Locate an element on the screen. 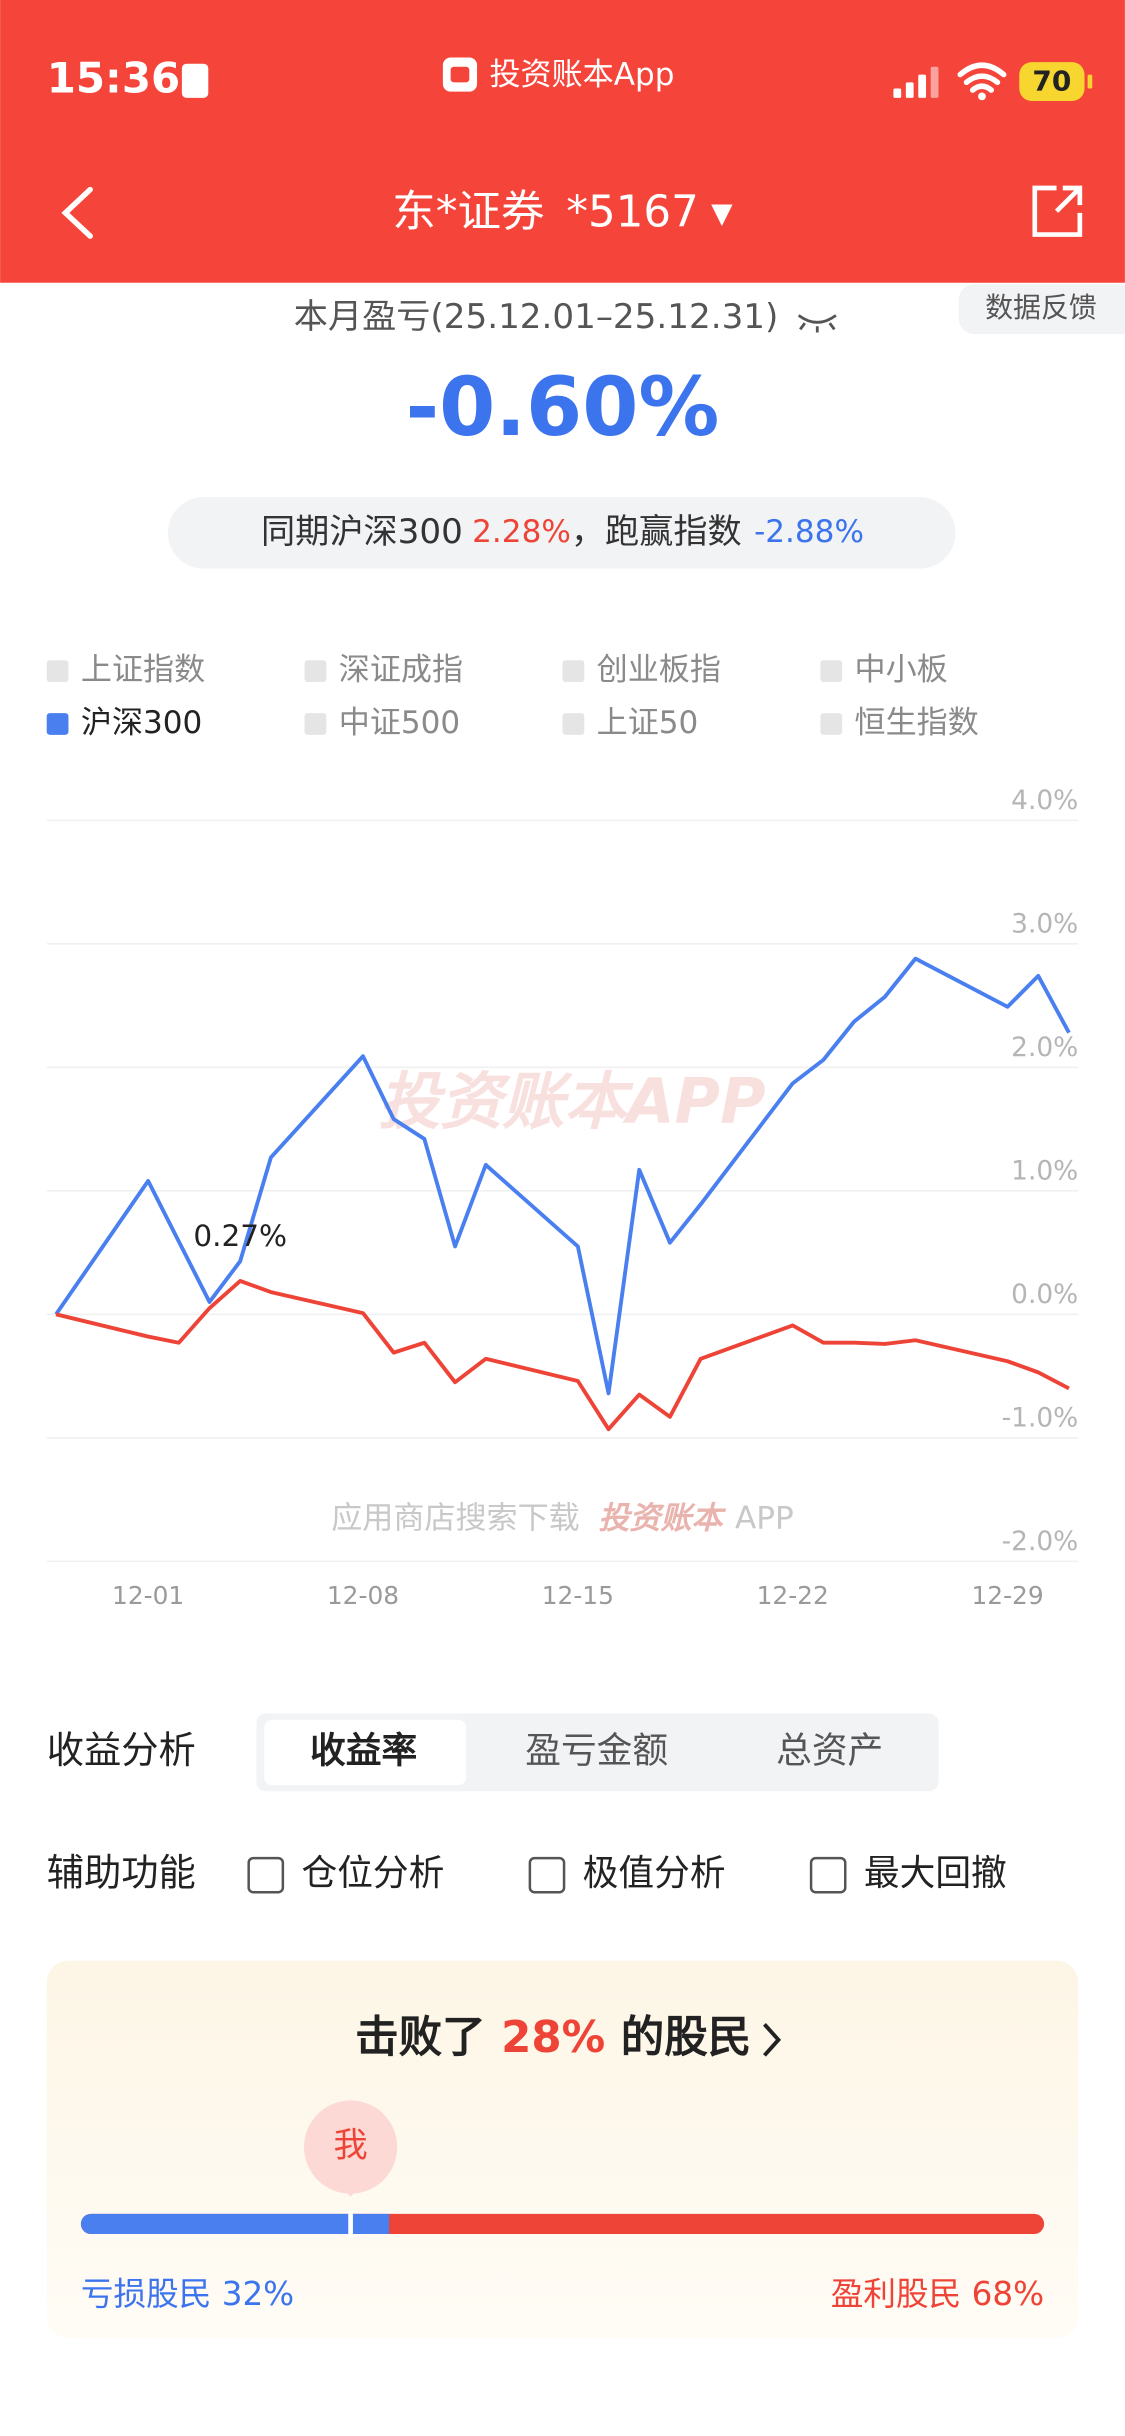 Image resolution: width=1125 pixels, height=2436 pixels. benchmark-prefix: 同期沪深300 is located at coordinates (362, 531).